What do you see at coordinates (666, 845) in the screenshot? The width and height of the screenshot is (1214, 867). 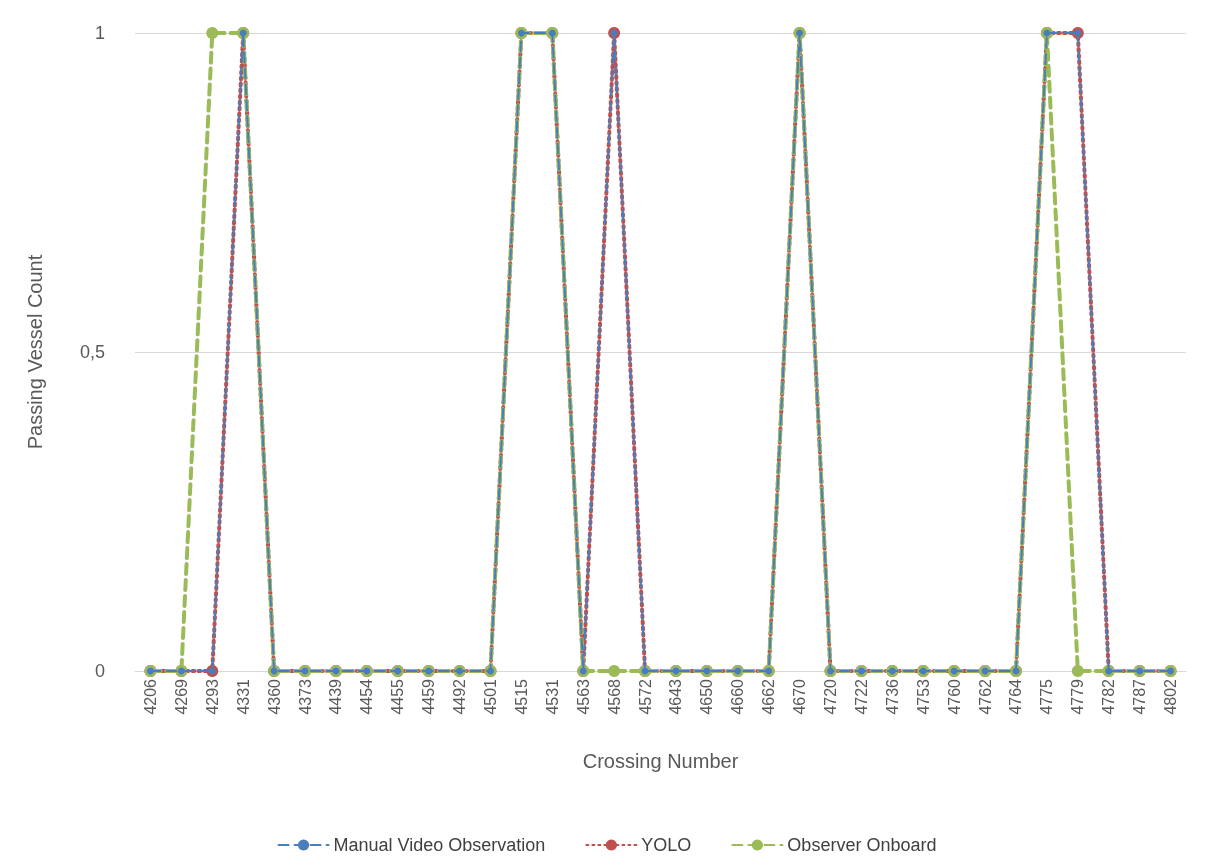 I see `legend-label: YOLO` at bounding box center [666, 845].